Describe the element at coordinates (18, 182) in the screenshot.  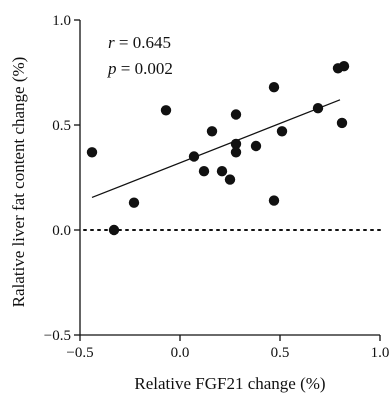
I see `y-axis-title: Ralative liver fat content change (%)` at that location.